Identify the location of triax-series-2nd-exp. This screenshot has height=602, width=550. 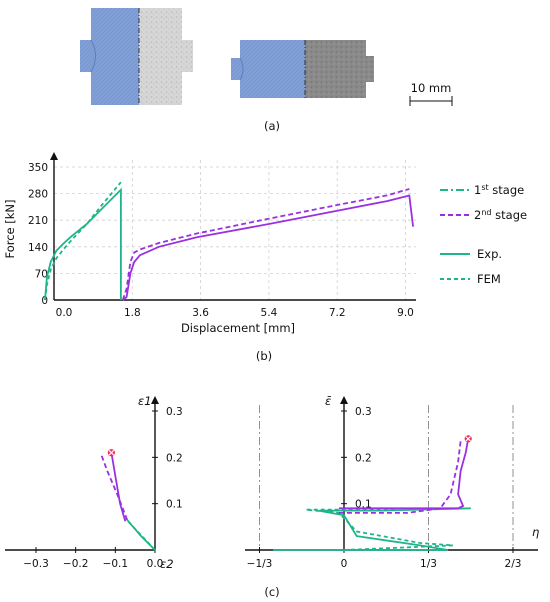
(404, 474).